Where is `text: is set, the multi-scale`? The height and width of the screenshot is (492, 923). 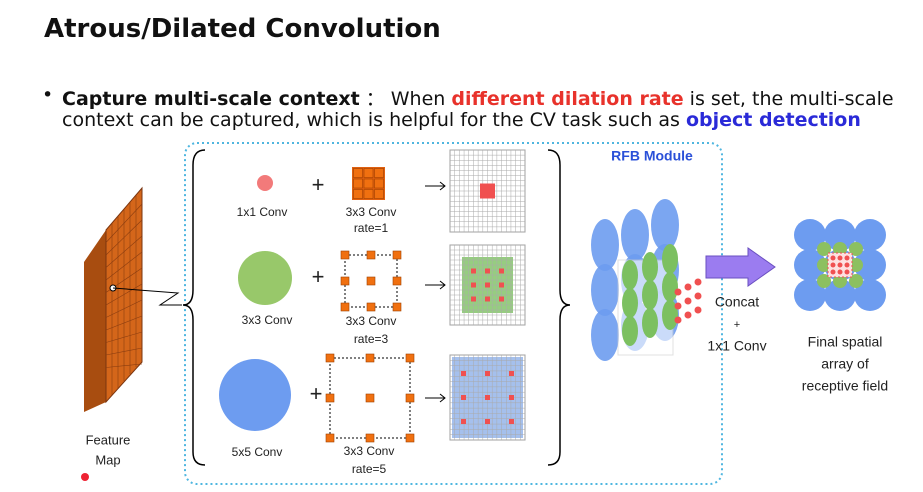 text: is set, the multi-scale is located at coordinates (788, 99).